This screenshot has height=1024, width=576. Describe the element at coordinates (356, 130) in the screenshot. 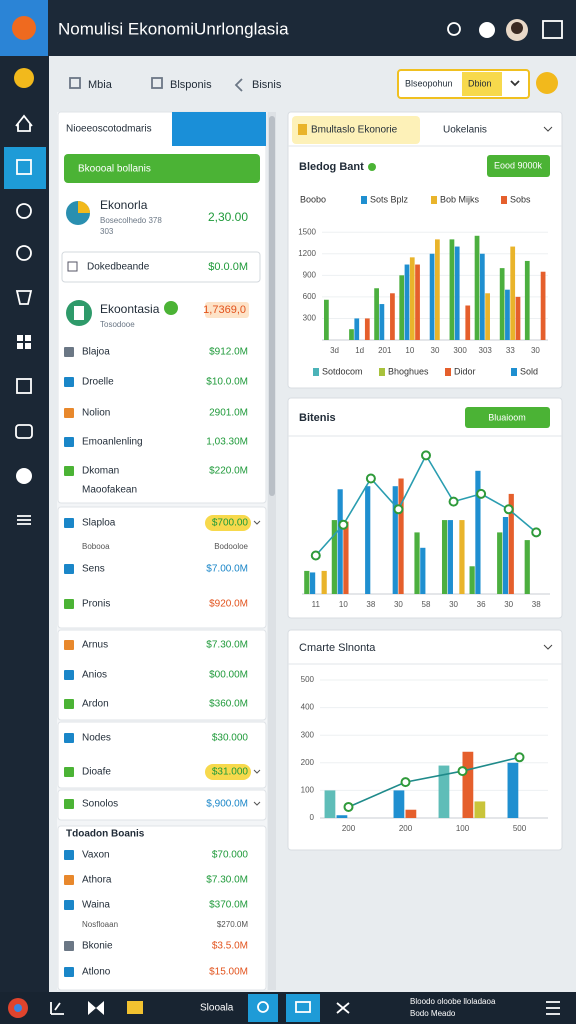

I see `tab-active` at that location.